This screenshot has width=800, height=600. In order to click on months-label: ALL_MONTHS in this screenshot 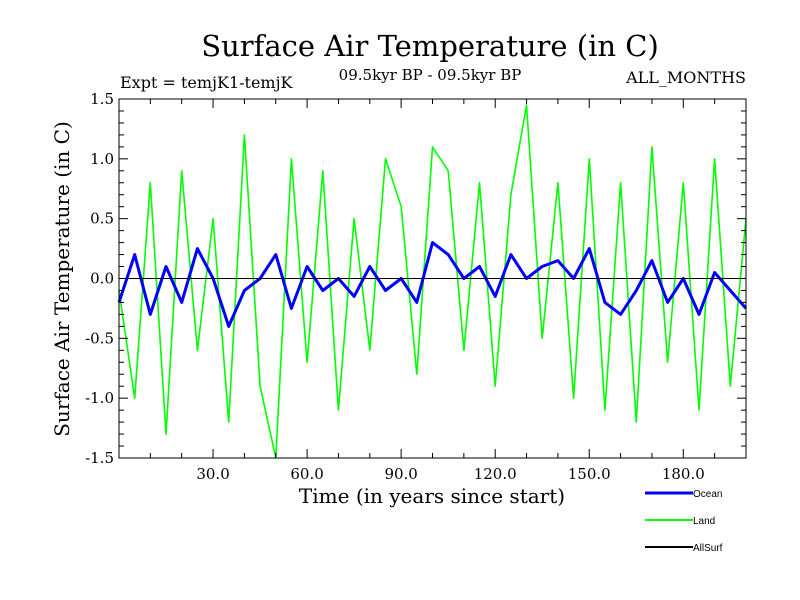, I will do `click(685, 77)`.